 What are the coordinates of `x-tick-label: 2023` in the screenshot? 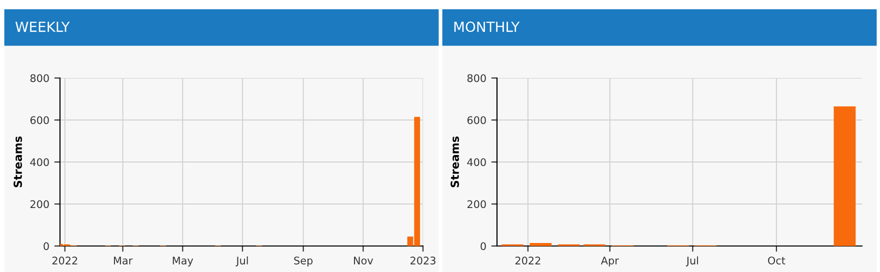 It's located at (423, 260).